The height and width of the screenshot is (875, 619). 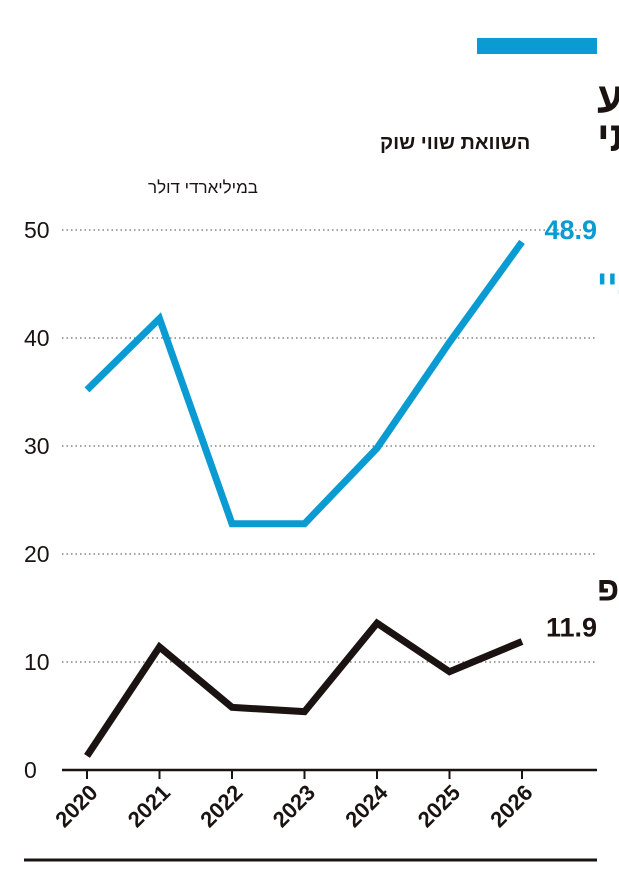 I want to click on x-tick-label: 2024, so click(x=366, y=805).